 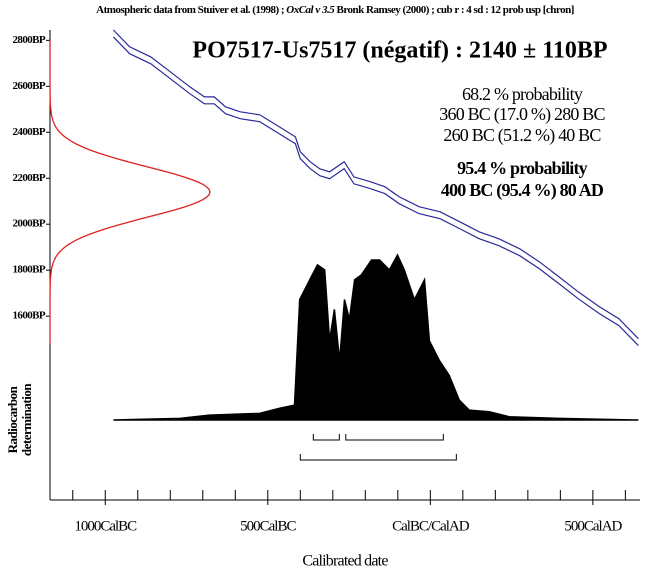 What do you see at coordinates (29, 86) in the screenshot?
I see `y-tick-label: 2600BP` at bounding box center [29, 86].